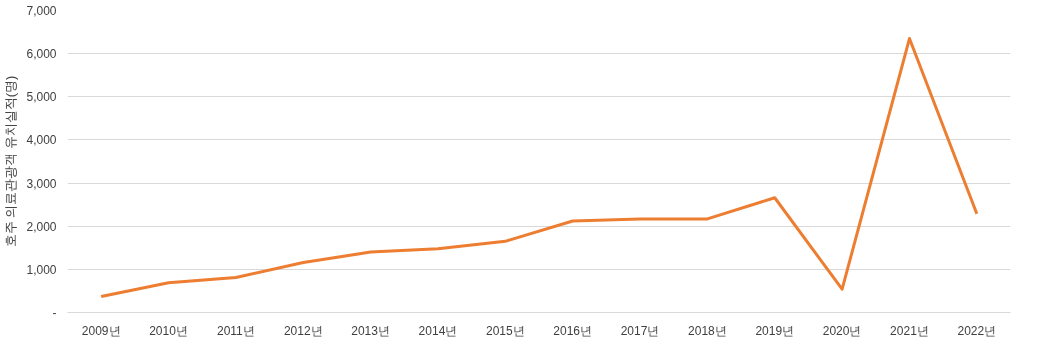  I want to click on x-tick-label: 2013년, so click(370, 330).